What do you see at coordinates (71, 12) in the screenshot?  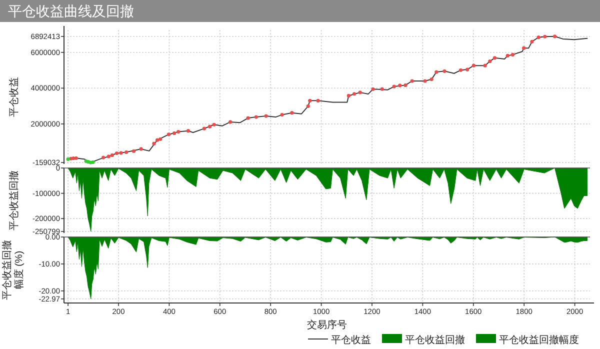 I see `chart-title: 平仓收益曲线及回撤` at bounding box center [71, 12].